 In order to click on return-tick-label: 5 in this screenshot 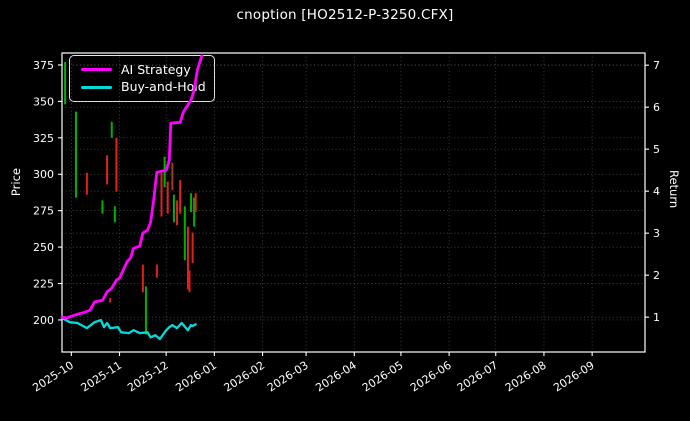, I will do `click(656, 149)`.